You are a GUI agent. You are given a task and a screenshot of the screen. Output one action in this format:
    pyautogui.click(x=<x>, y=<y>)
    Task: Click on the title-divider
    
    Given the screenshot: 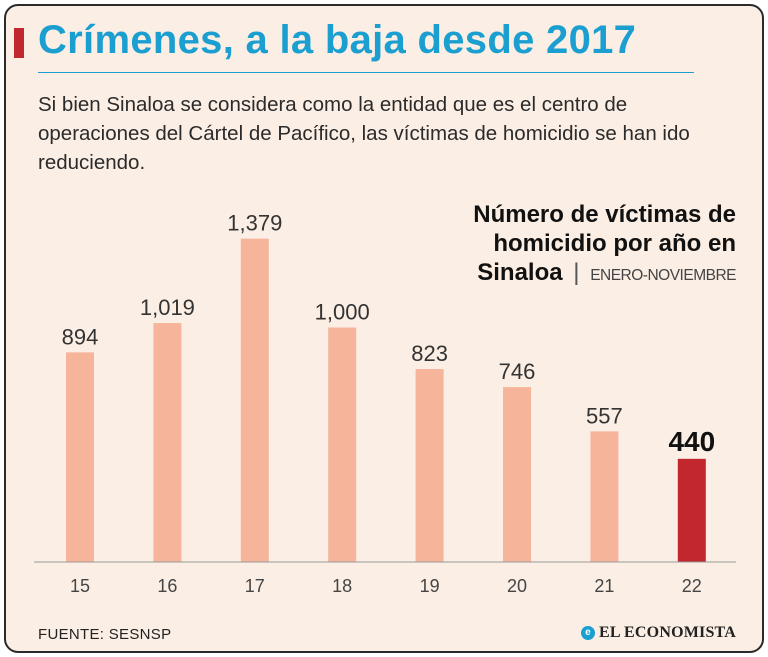 What is the action you would take?
    pyautogui.click(x=366, y=72)
    